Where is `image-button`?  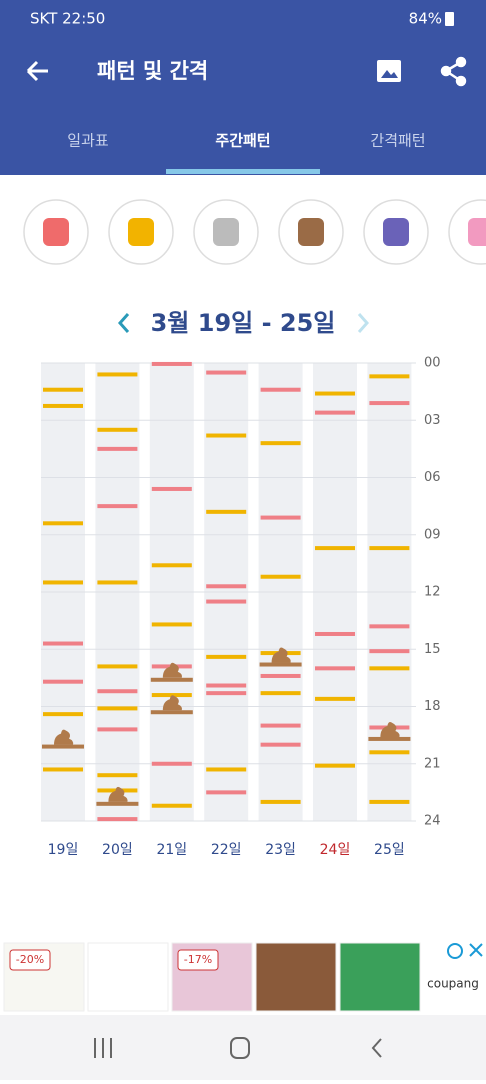
image-button is located at coordinates (389, 71).